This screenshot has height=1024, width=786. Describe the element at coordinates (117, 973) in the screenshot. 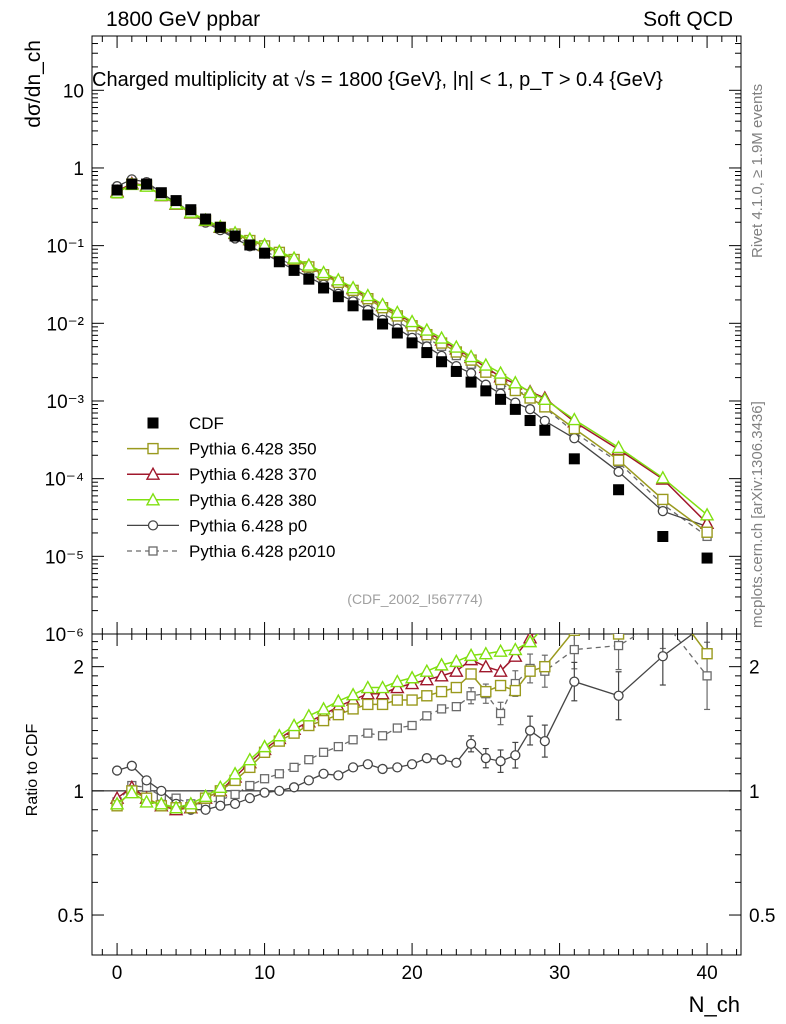

I see `x-tick-label: 0` at that location.